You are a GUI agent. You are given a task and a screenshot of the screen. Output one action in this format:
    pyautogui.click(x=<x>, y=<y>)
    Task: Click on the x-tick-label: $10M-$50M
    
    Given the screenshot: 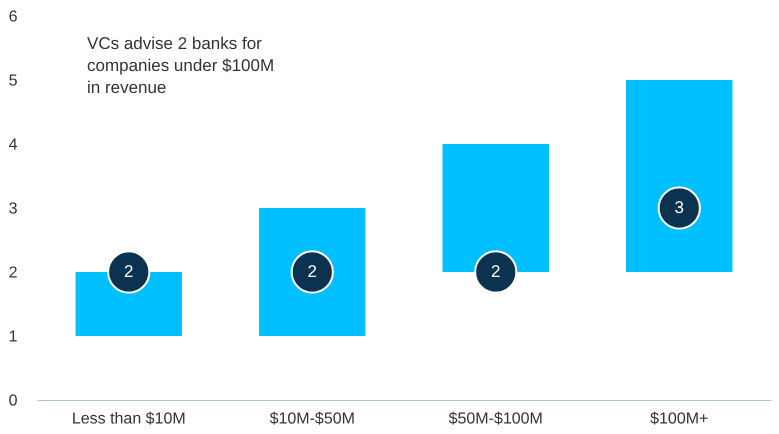 What is the action you would take?
    pyautogui.click(x=312, y=419)
    